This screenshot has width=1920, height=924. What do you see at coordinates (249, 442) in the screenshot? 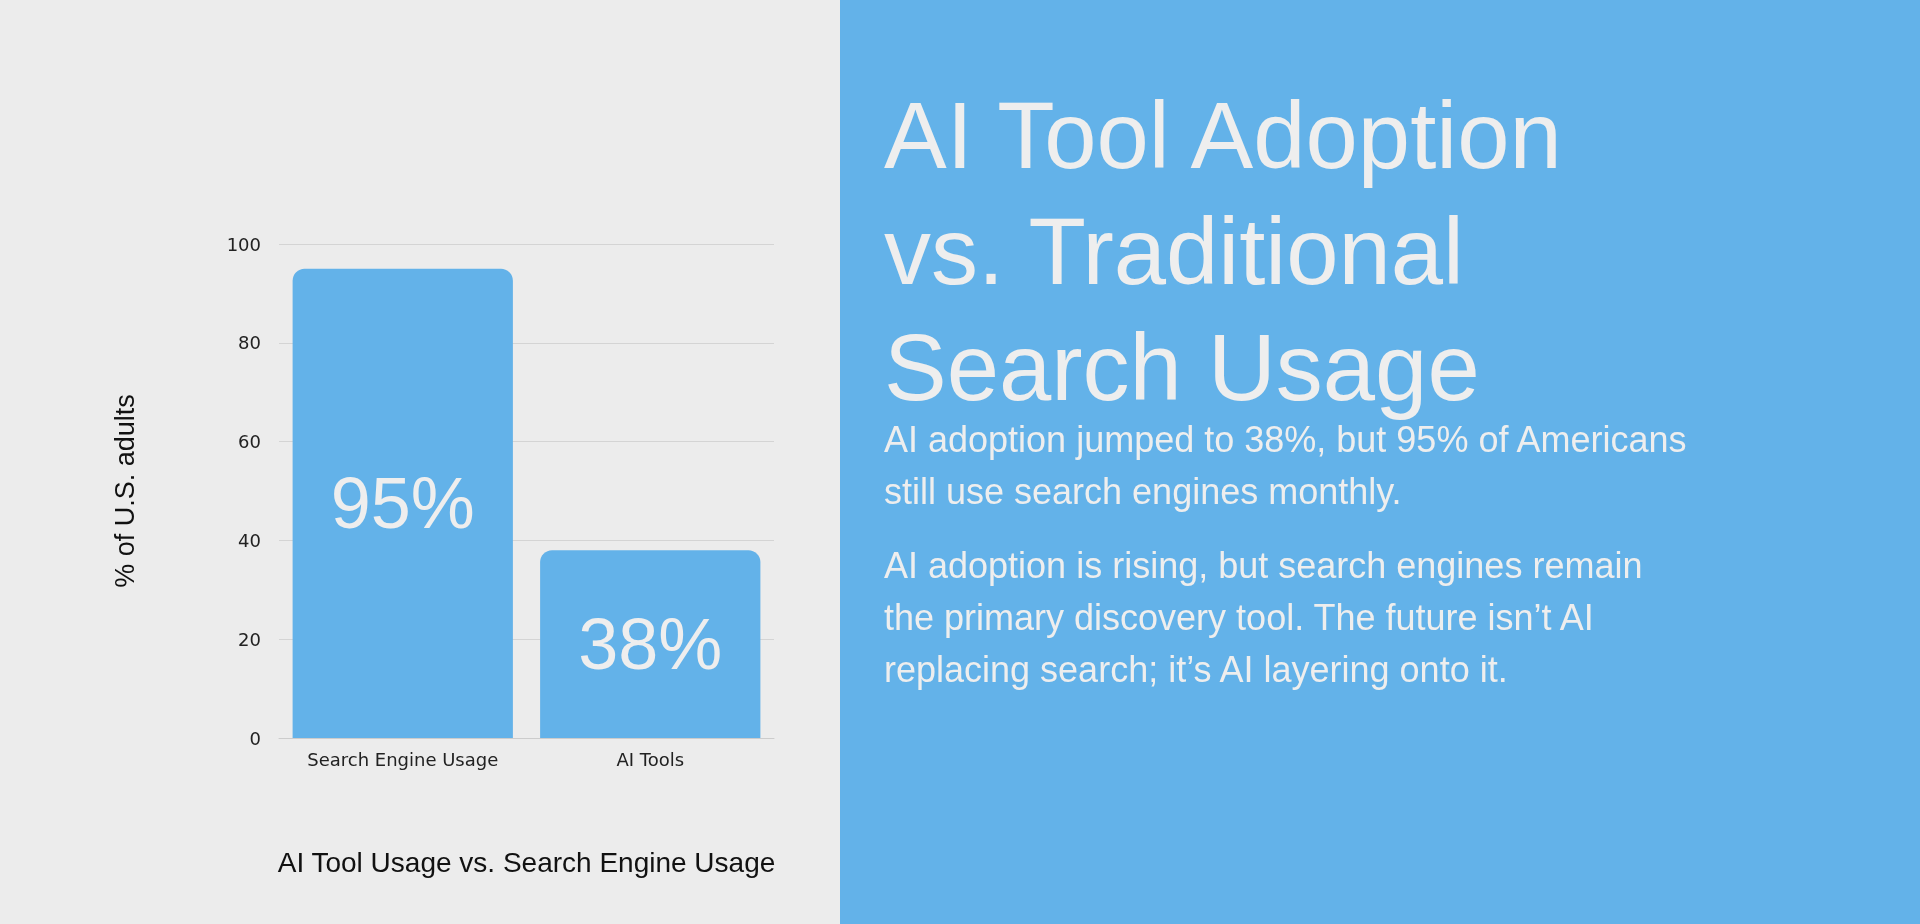
I see `y-tick-label: 60` at bounding box center [249, 442].